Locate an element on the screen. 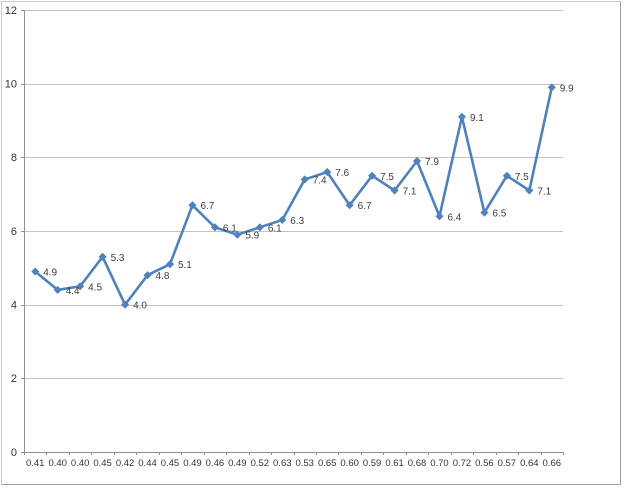  x-tick-label: 0.61 is located at coordinates (394, 463).